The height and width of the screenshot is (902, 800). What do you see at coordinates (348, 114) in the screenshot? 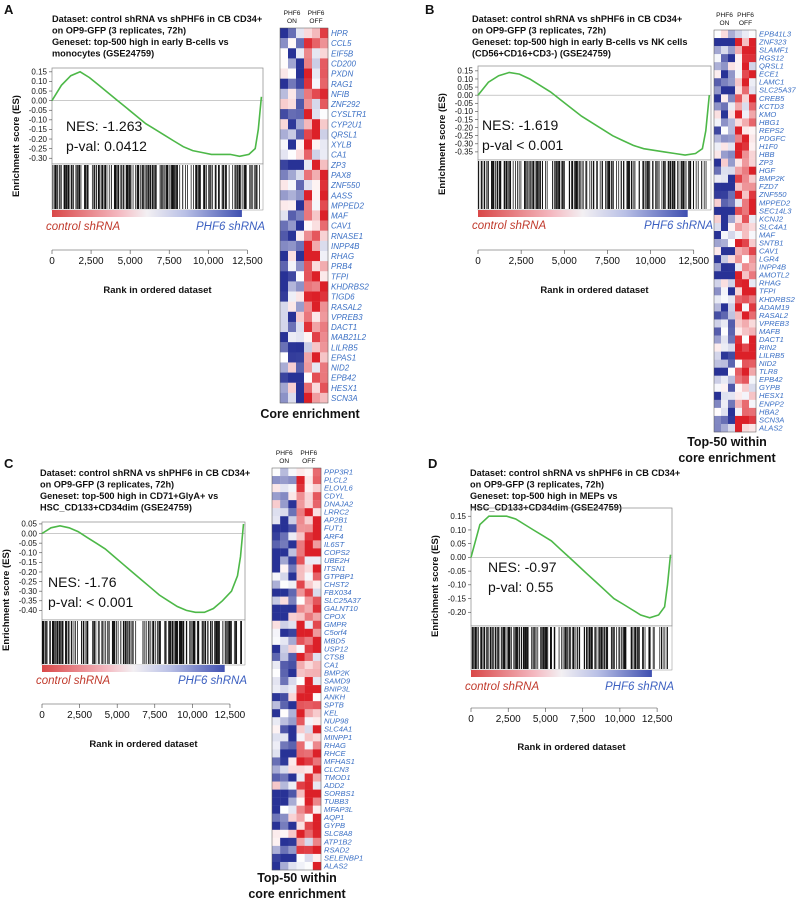
I see `gene-label: CYSLTR1` at bounding box center [348, 114].